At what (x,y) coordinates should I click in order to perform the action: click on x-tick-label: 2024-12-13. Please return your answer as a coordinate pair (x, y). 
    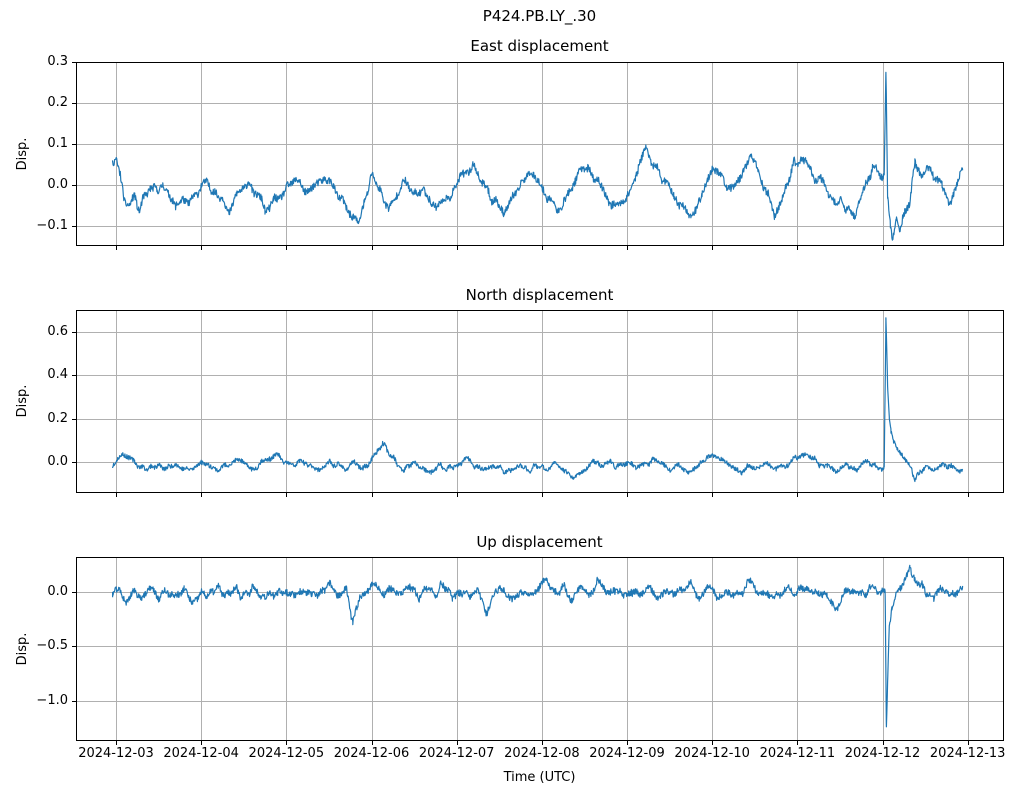
    Looking at the image, I should click on (967, 753).